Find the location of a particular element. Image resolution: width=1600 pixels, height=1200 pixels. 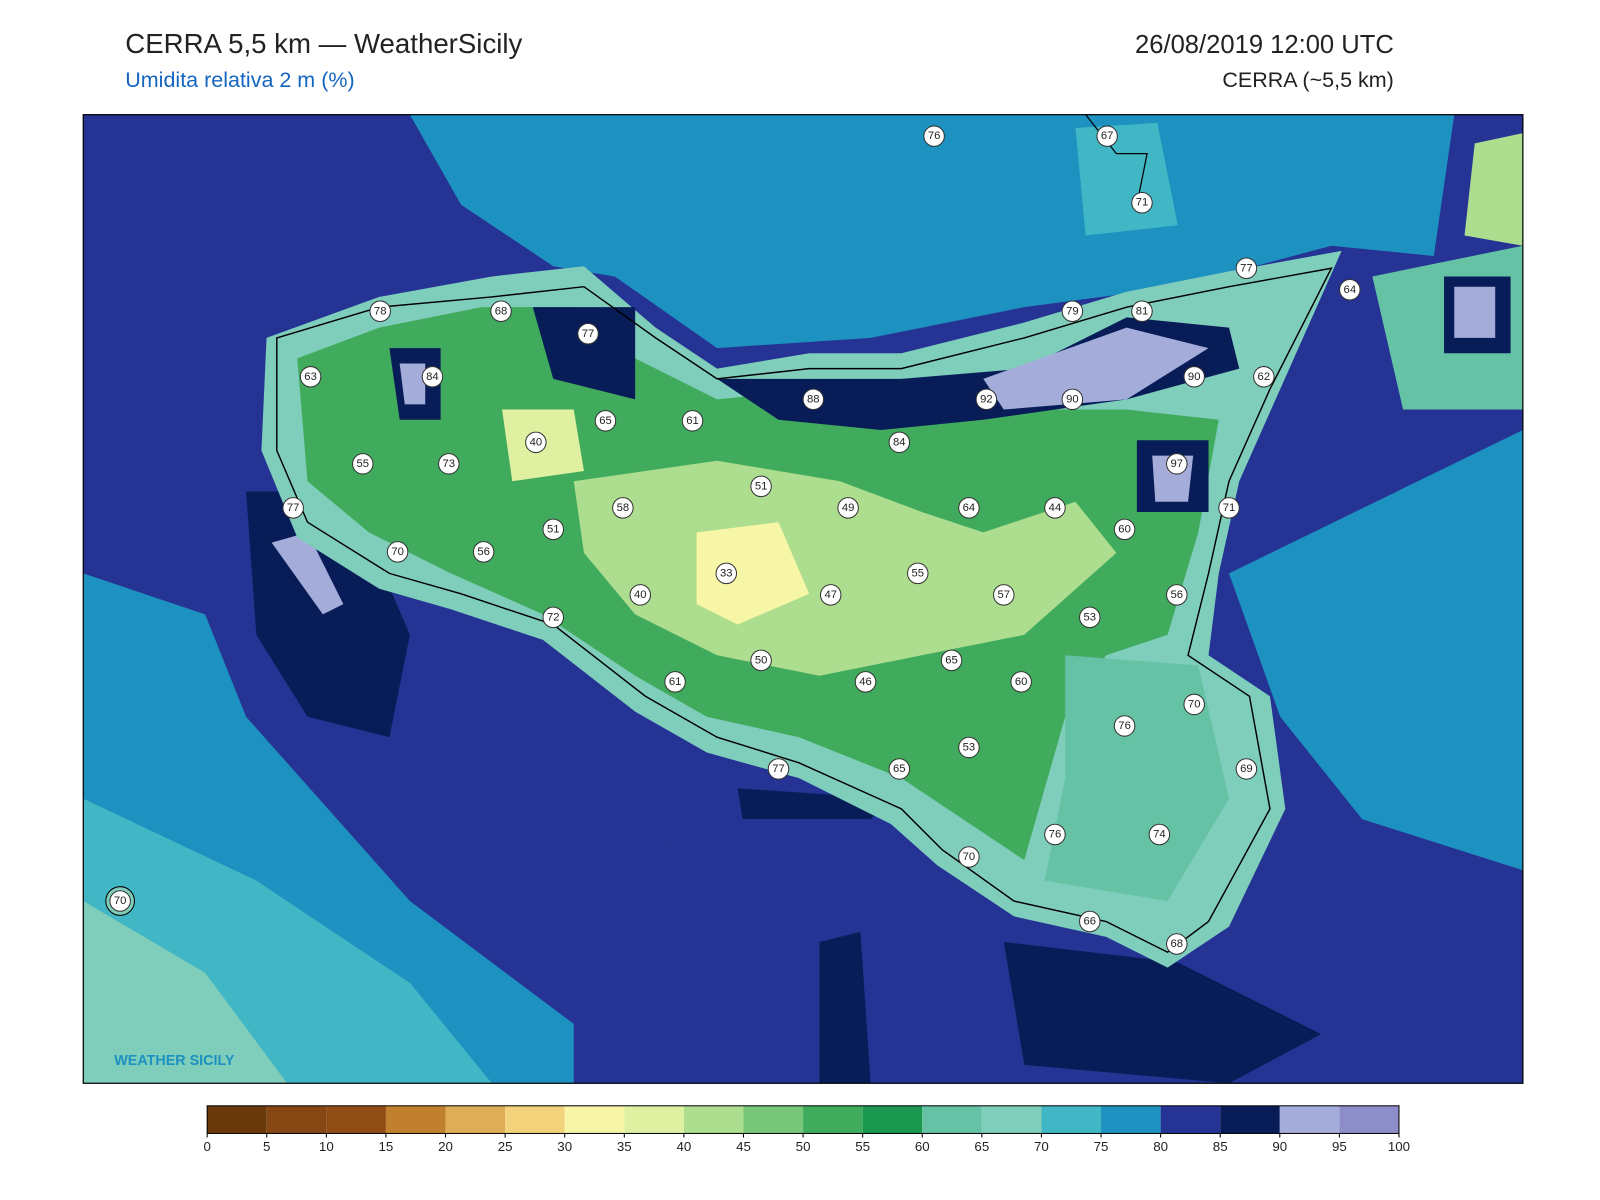

station-value: 68 is located at coordinates (501, 311).